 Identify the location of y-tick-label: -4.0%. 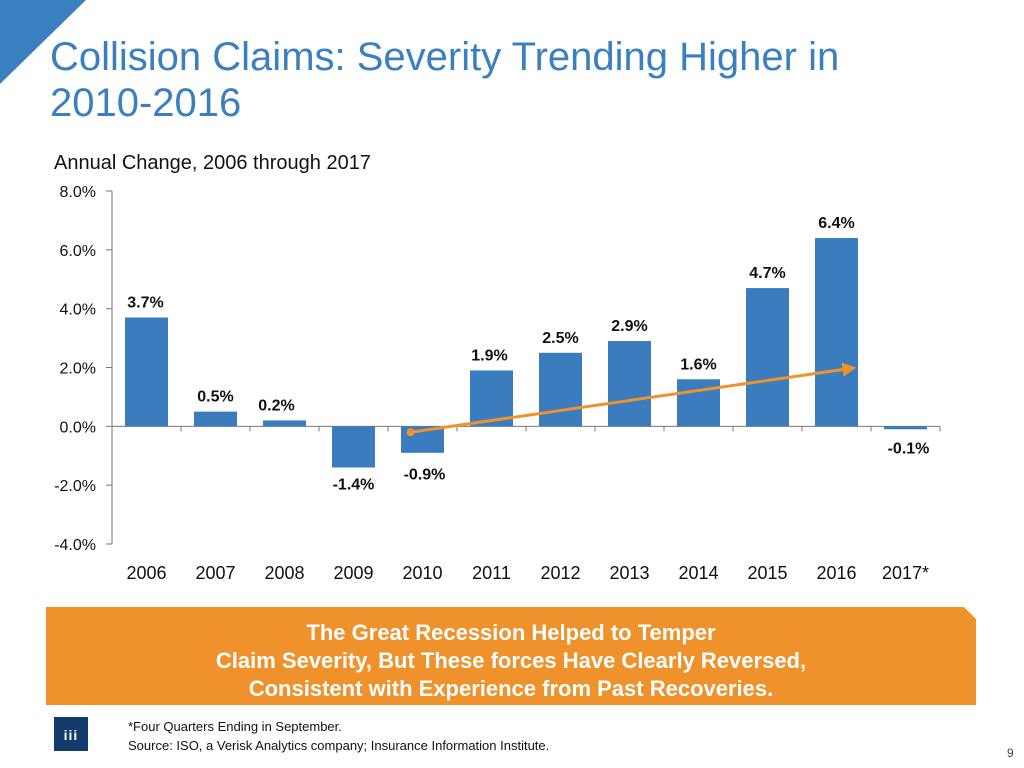
(75, 545).